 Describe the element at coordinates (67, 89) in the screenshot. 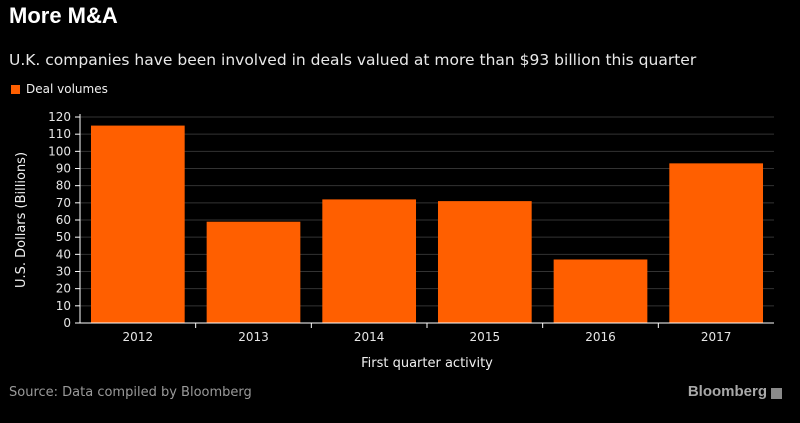

I see `legend-label-deal-volumes: Deal volumes` at that location.